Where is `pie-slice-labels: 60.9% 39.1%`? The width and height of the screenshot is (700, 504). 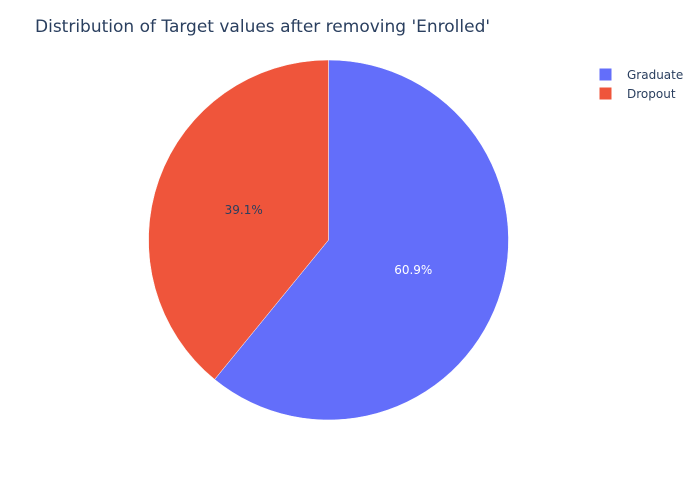 pie-slice-labels: 60.9% 39.1% is located at coordinates (329, 240).